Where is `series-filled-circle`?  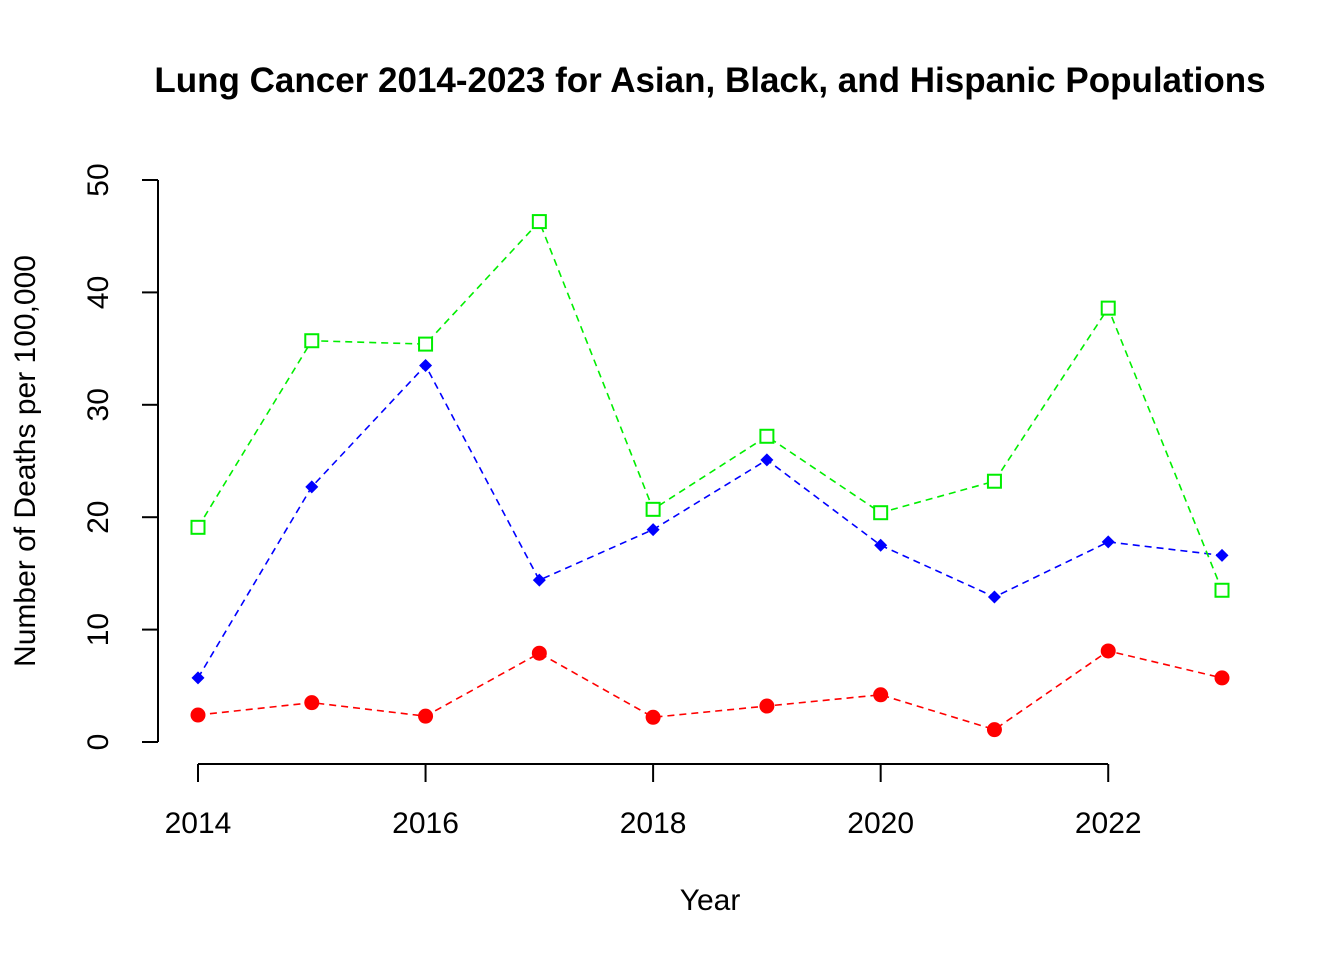 series-filled-circle is located at coordinates (710, 690).